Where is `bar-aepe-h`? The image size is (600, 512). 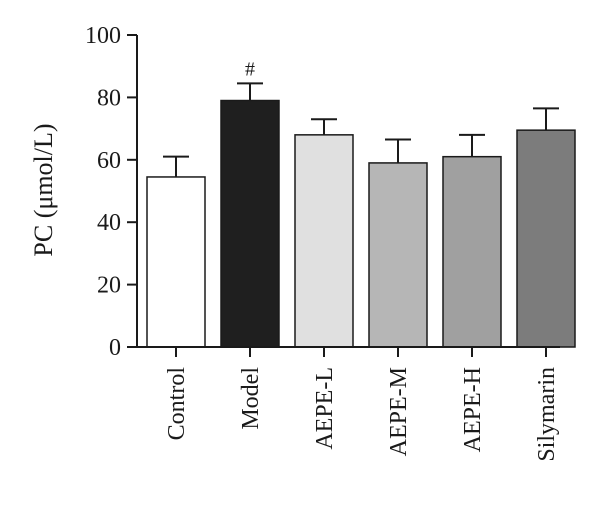
bar-aepe-h is located at coordinates (472, 251).